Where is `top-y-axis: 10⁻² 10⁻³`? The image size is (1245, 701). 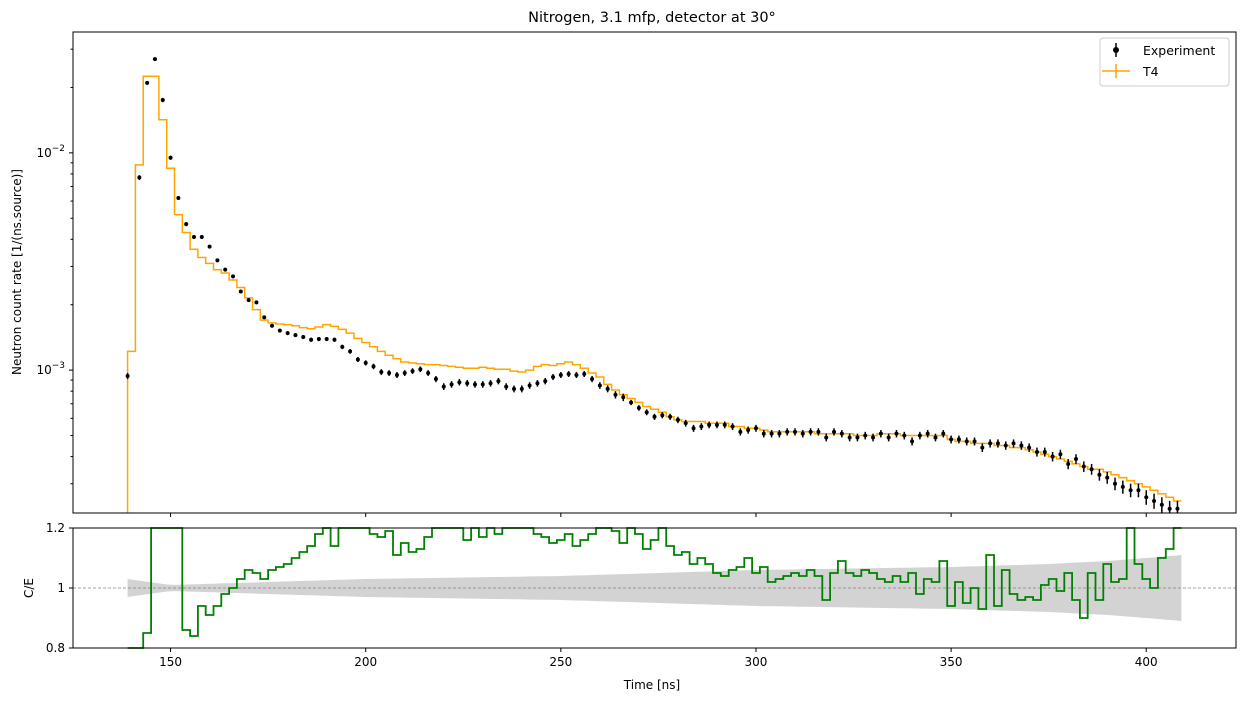 top-y-axis: 10⁻² 10⁻³ is located at coordinates (54, 266).